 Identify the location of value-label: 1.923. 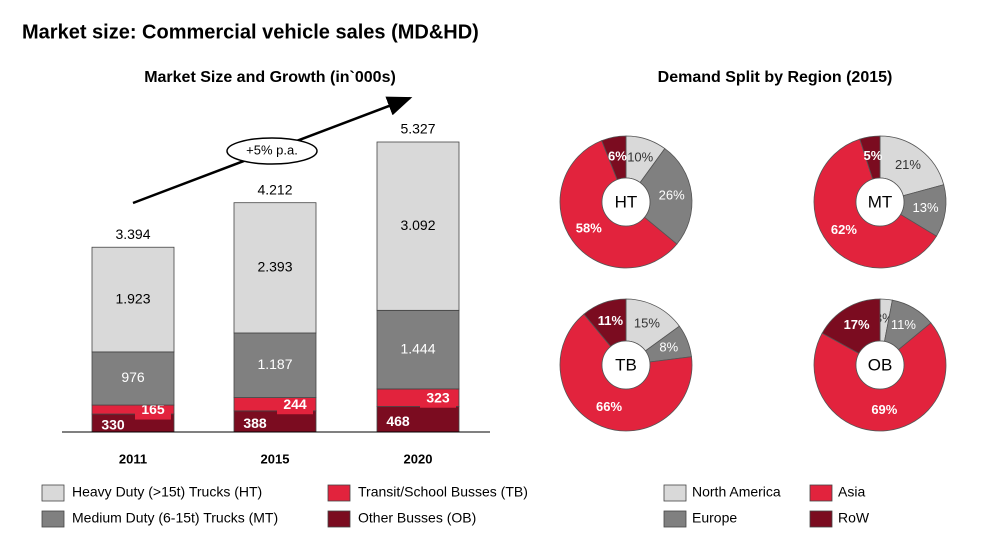
(132, 298).